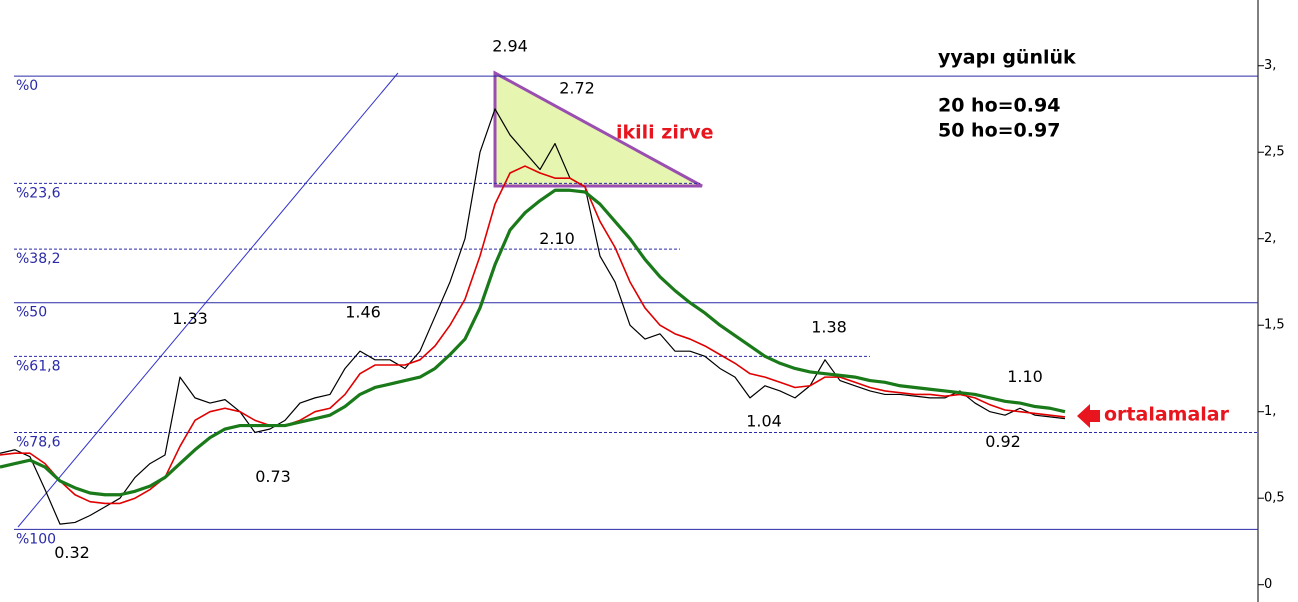 Image resolution: width=1298 pixels, height=602 pixels. What do you see at coordinates (1274, 152) in the screenshot?
I see `y-tick-label: 2,5` at bounding box center [1274, 152].